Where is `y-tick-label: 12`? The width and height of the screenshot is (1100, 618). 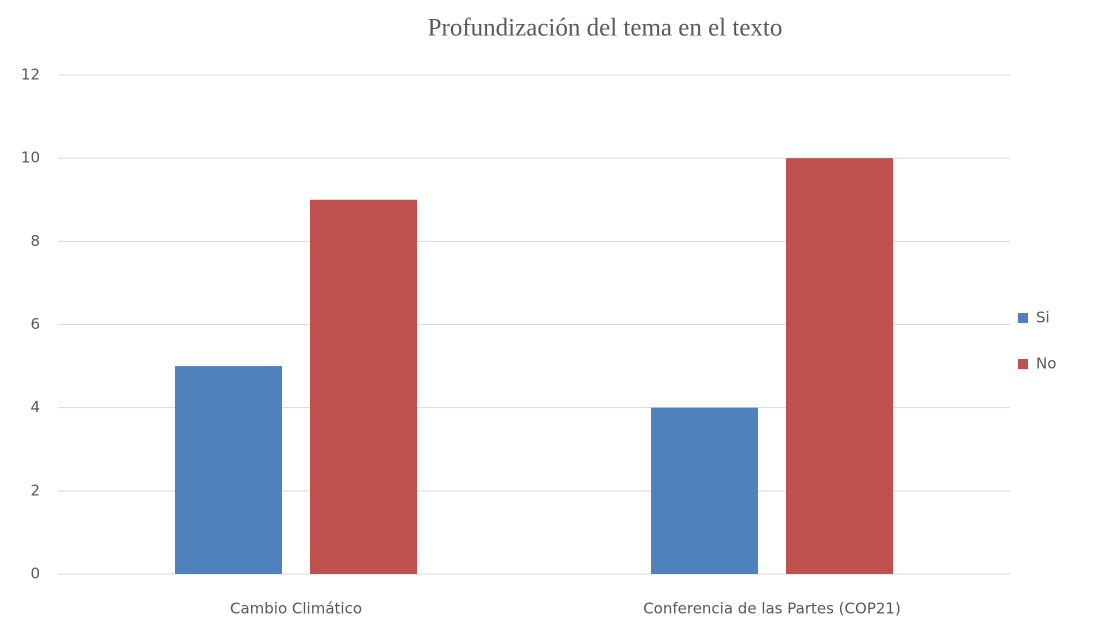 y-tick-label: 12 is located at coordinates (30, 75).